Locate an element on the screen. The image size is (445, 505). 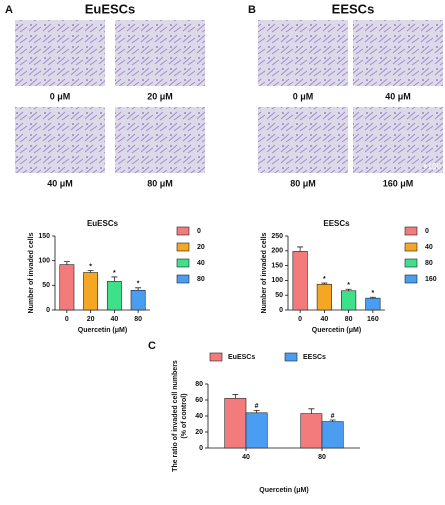
y-axis-label: The ratio of invaded cell numbers is located at coordinates (175, 416).